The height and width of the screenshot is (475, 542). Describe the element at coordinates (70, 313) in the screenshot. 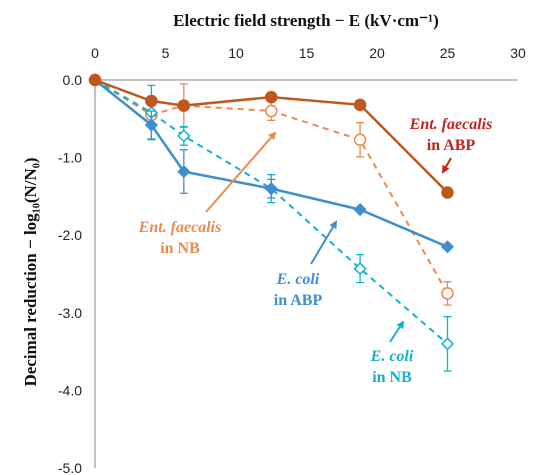

I see `y-tick-label: -3.0` at that location.